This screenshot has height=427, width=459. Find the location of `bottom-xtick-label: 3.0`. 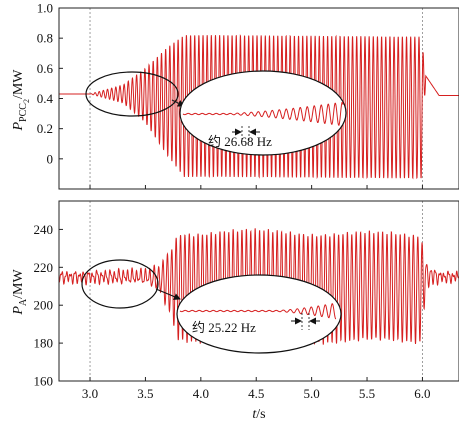

bottom-xtick-label: 3.0 is located at coordinates (90, 393).